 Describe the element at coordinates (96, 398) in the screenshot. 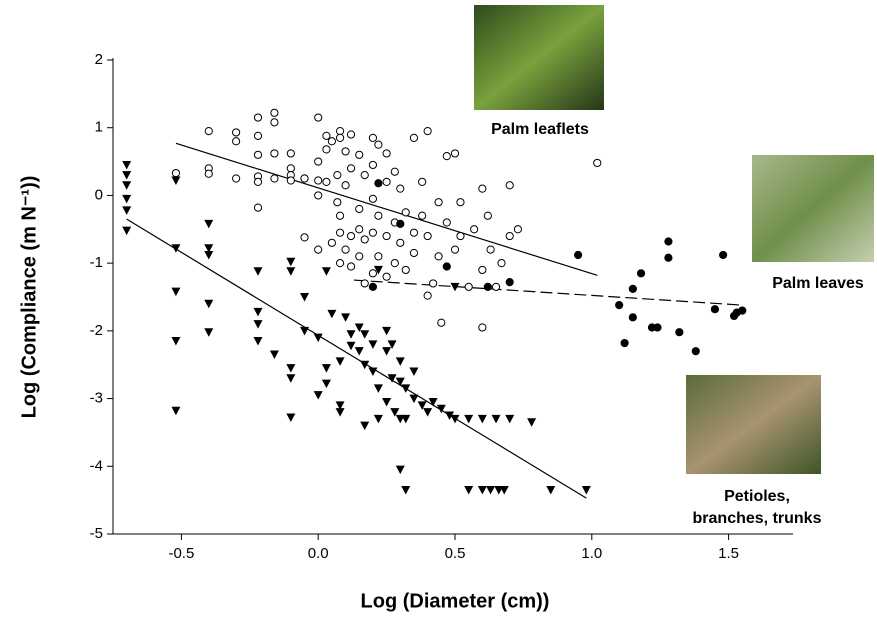

I see `y-tick-label: -3` at that location.